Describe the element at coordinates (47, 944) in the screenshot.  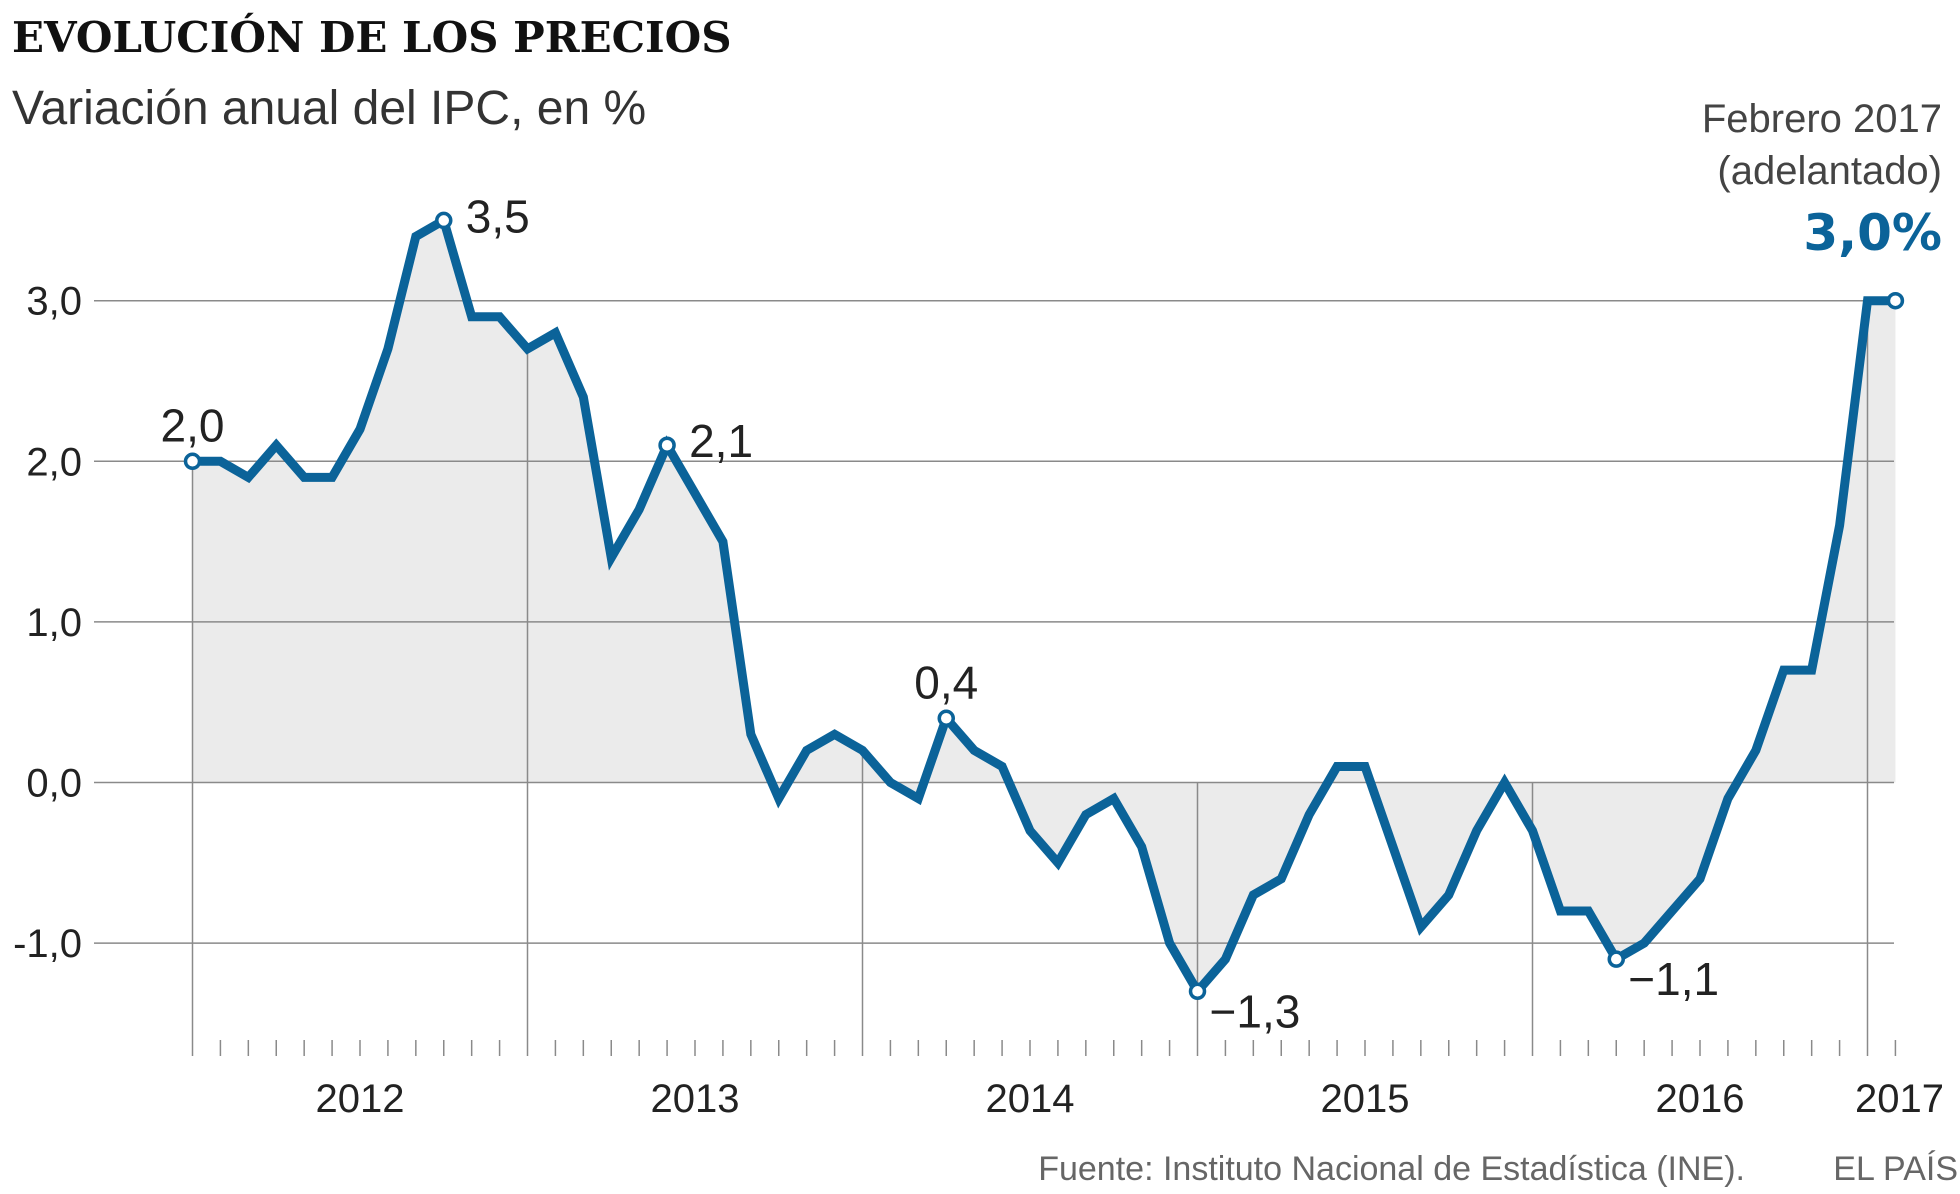
I see `y-tick-label: -1,0` at that location.